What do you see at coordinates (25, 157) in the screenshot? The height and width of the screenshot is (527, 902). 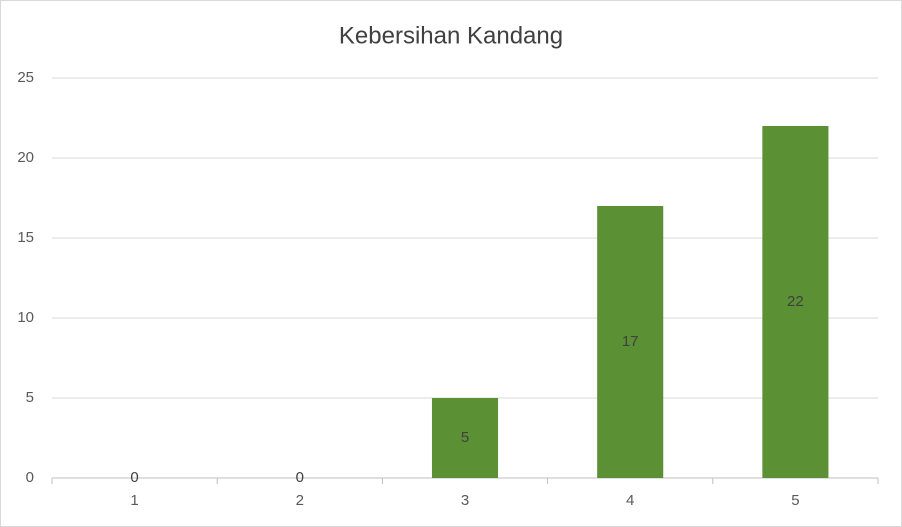 I see `y-tick-label: 20` at bounding box center [25, 157].